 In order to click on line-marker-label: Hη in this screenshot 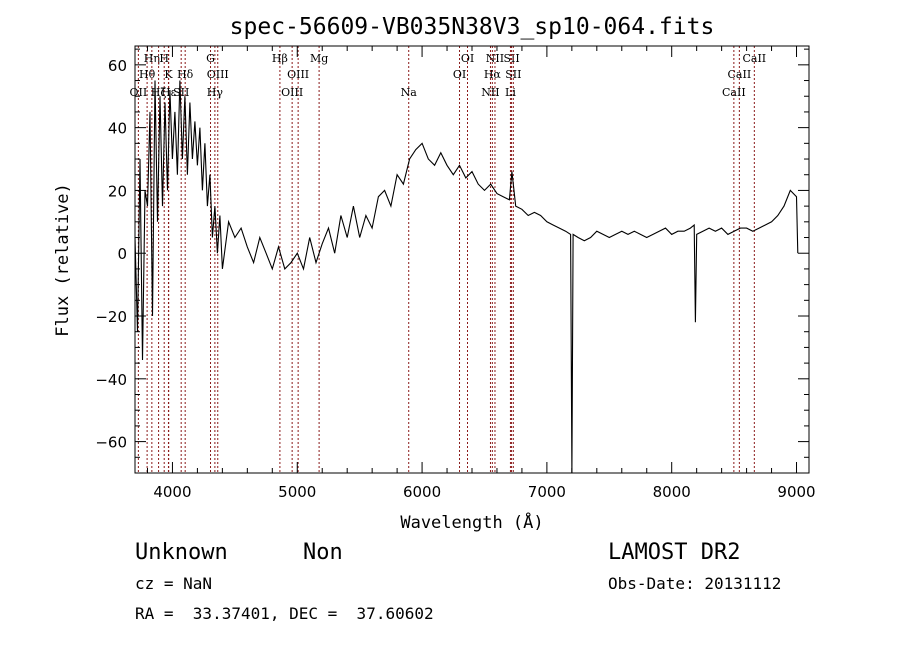, I will do `click(152, 58)`.